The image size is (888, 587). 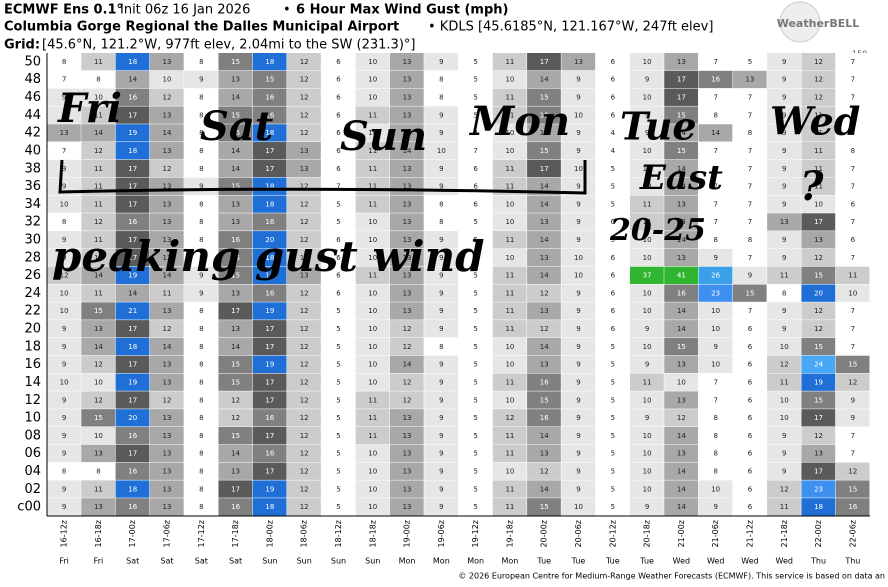 I want to click on cell-value: 15, so click(x=852, y=489).